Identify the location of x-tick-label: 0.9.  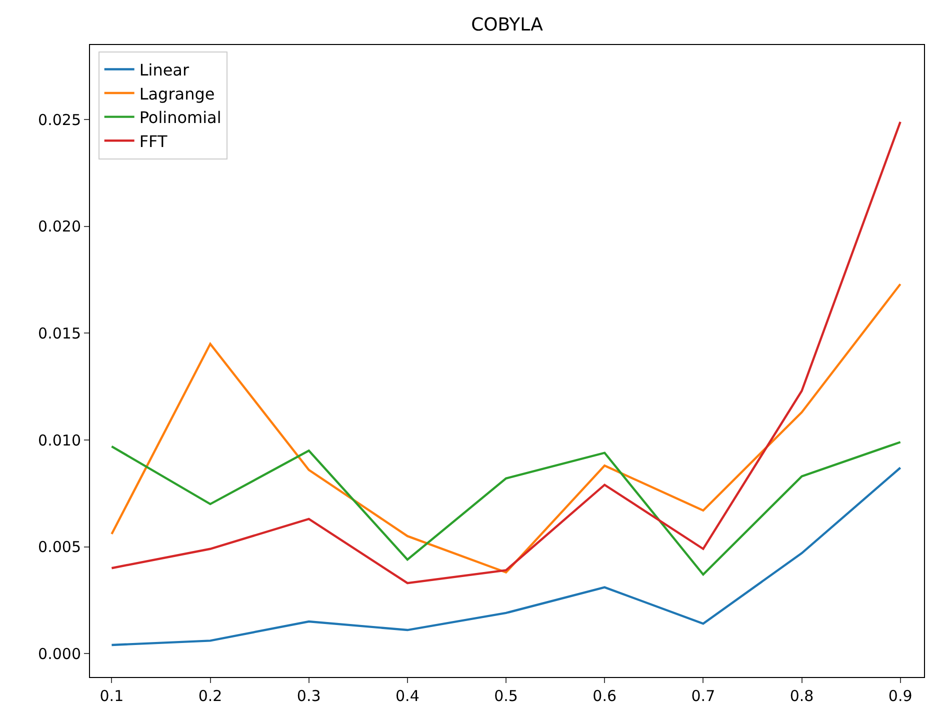
(900, 696).